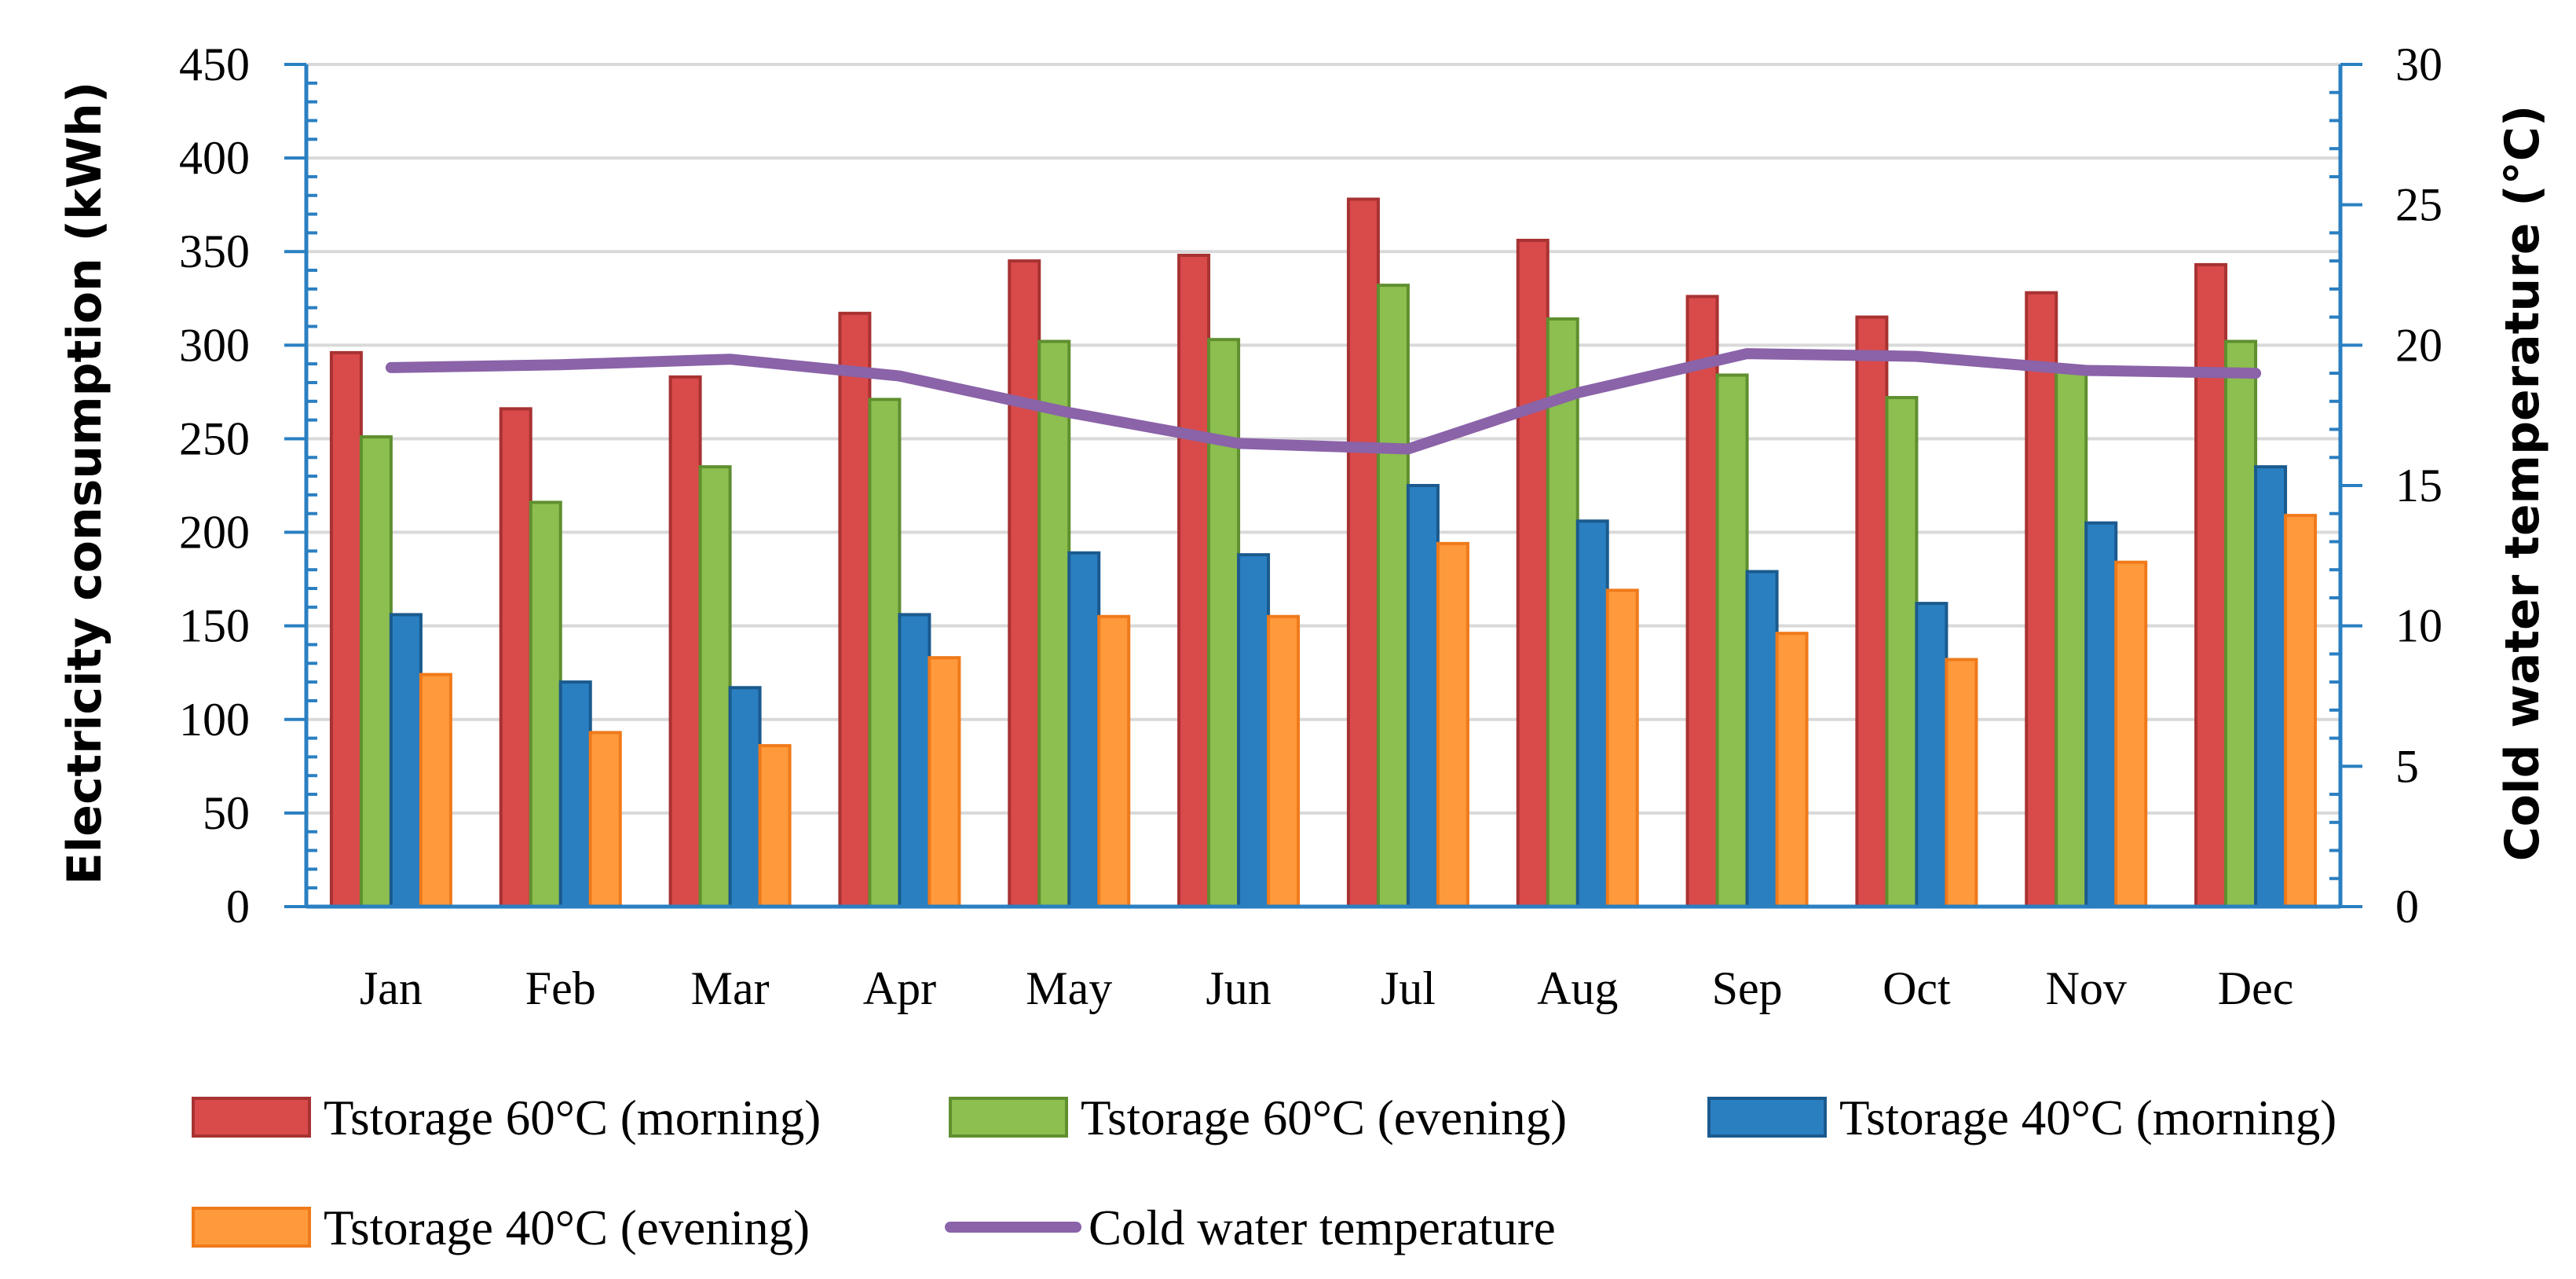 This screenshot has width=2576, height=1279. I want to click on y-tick-label: 350, so click(214, 251).